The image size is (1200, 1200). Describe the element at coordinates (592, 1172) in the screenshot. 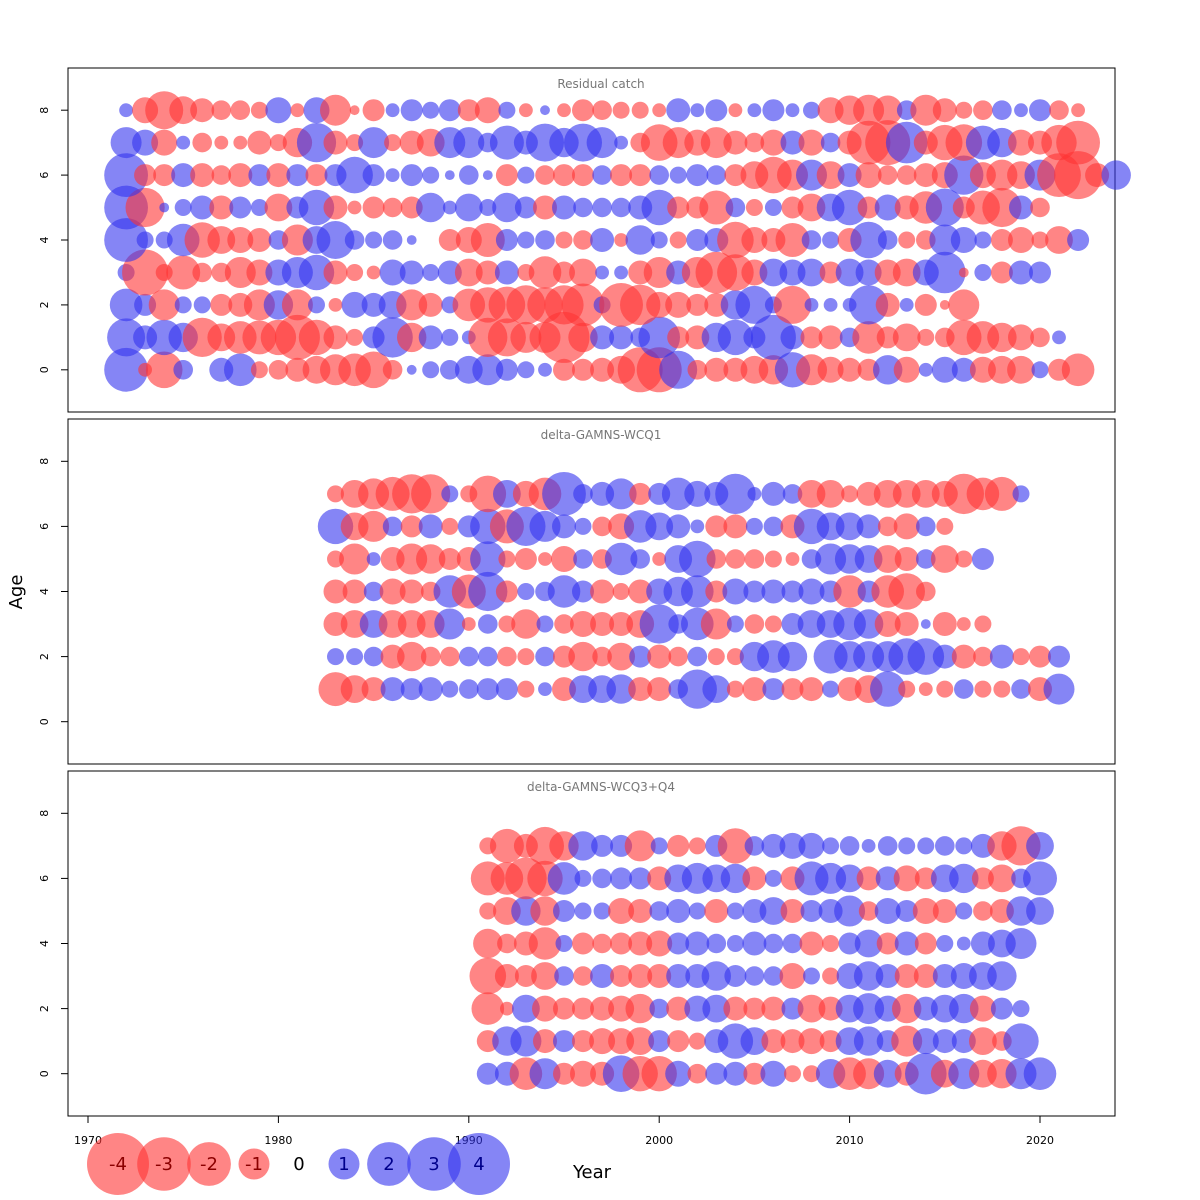

I see `x-axis-title: Year` at that location.